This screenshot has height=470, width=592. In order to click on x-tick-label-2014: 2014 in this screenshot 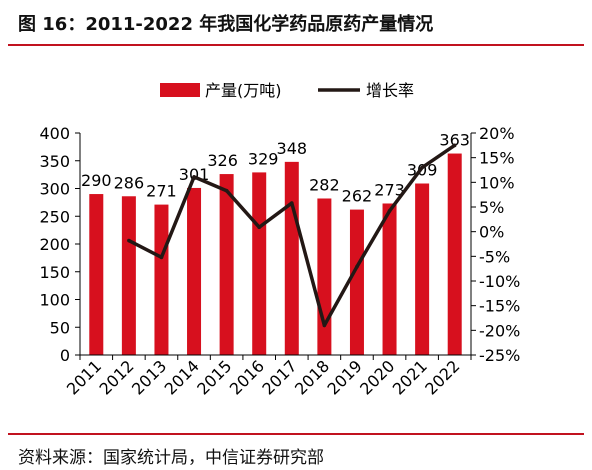, I will do `click(182, 377)`.